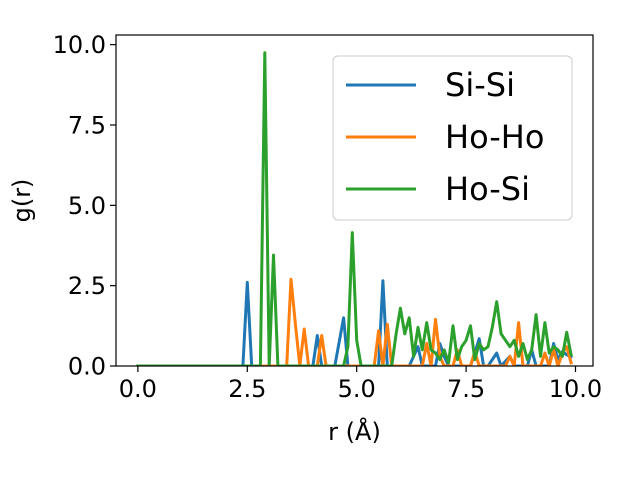 The height and width of the screenshot is (480, 640). Describe the element at coordinates (87, 206) in the screenshot. I see `y-tick-label: 5.0` at that location.